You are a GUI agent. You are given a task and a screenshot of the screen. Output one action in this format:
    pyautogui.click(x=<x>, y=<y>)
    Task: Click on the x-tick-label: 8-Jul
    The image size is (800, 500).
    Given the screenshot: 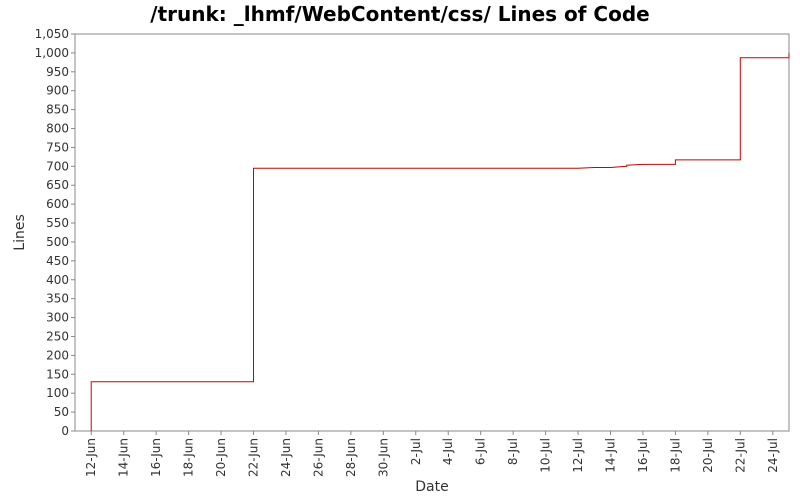 What is the action you would take?
    pyautogui.click(x=513, y=451)
    